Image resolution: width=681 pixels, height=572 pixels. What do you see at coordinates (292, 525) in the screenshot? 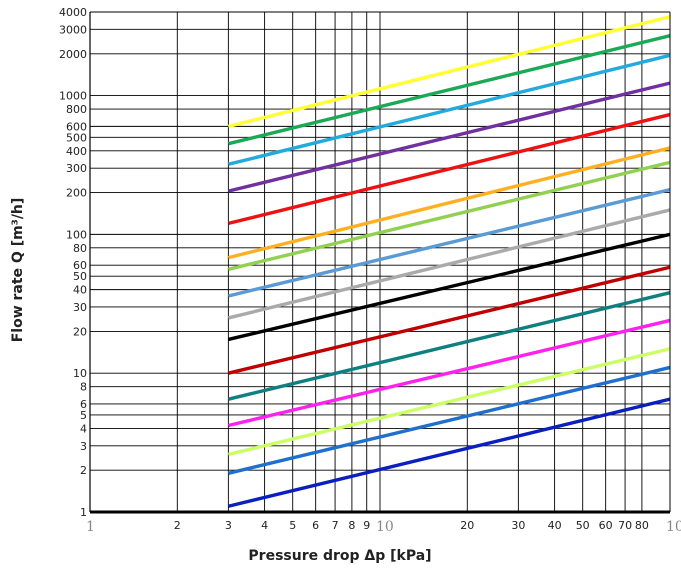
I see `x-tick-label: 5` at bounding box center [292, 525].